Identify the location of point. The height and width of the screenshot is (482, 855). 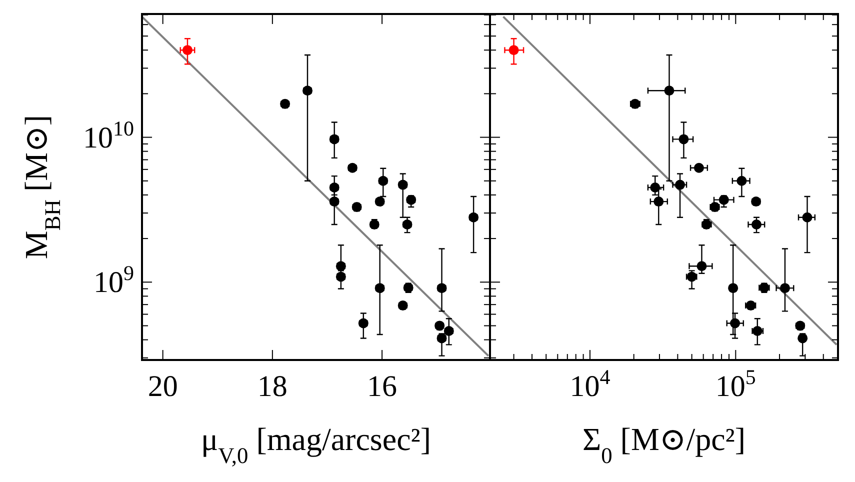
(187, 50).